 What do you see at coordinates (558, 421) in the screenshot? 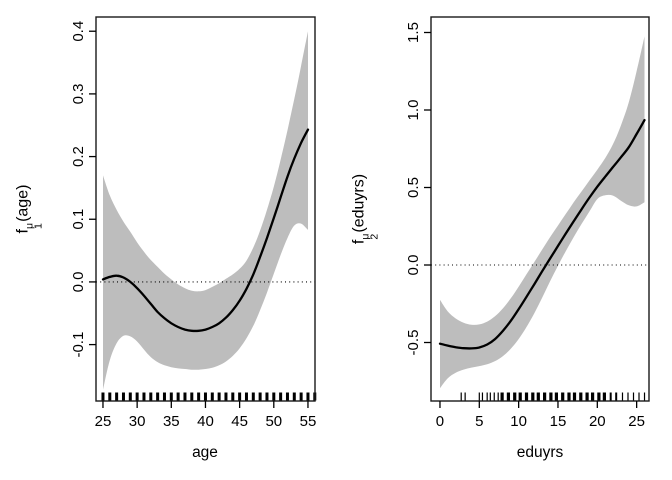
I see `x-tick-label: 15` at bounding box center [558, 421].